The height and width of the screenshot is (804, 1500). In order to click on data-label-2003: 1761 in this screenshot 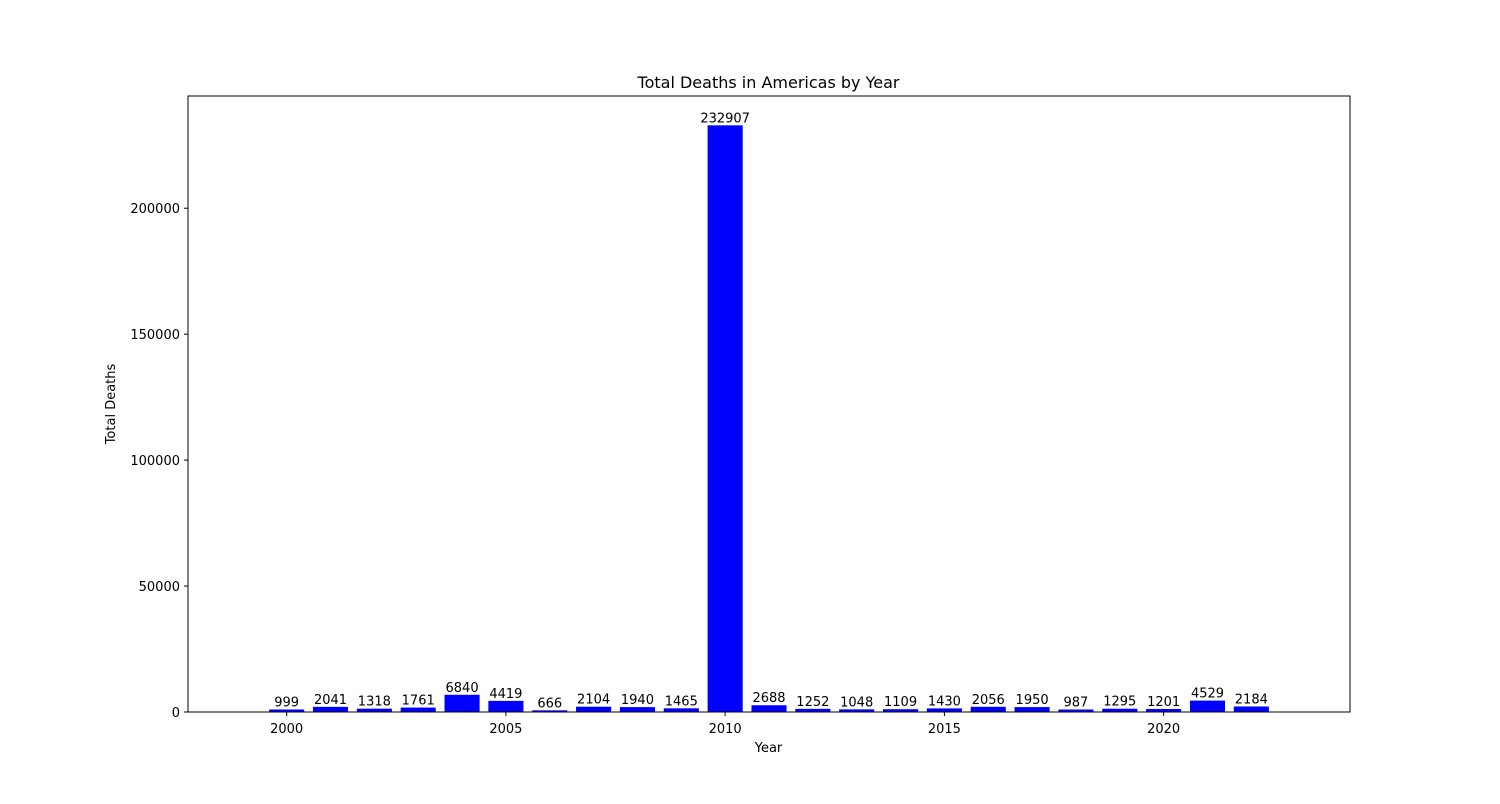, I will do `click(418, 701)`.